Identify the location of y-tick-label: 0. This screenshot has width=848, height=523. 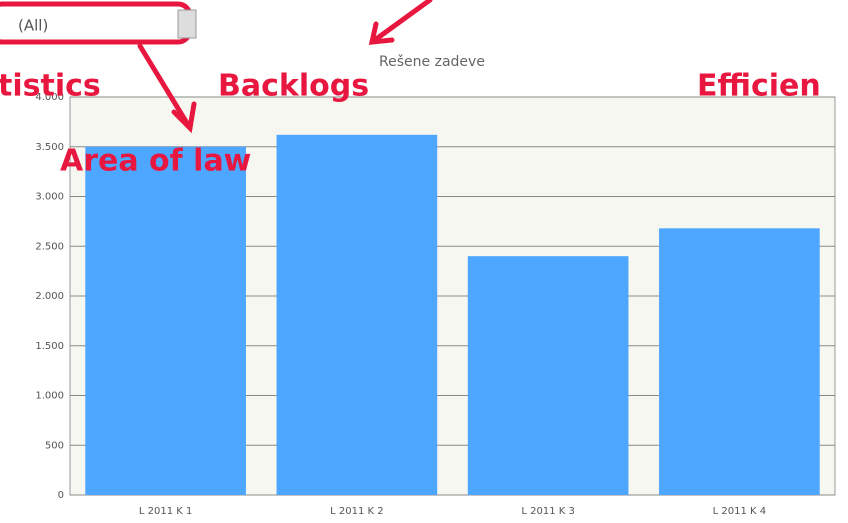
(61, 495).